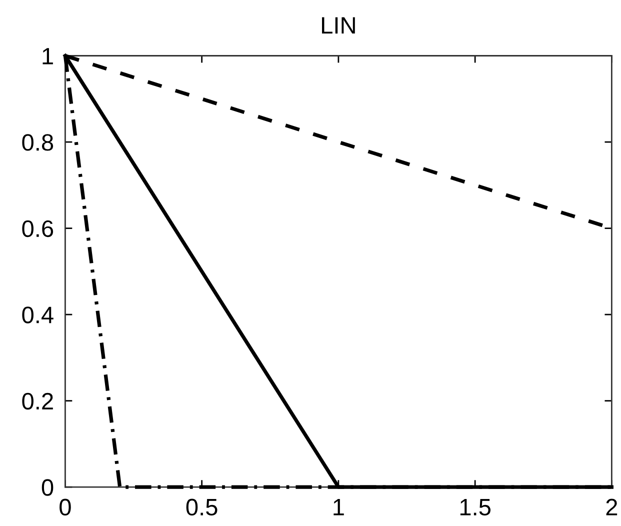 The image size is (621, 526). I want to click on y-tick-label: 0.2, so click(37, 401).